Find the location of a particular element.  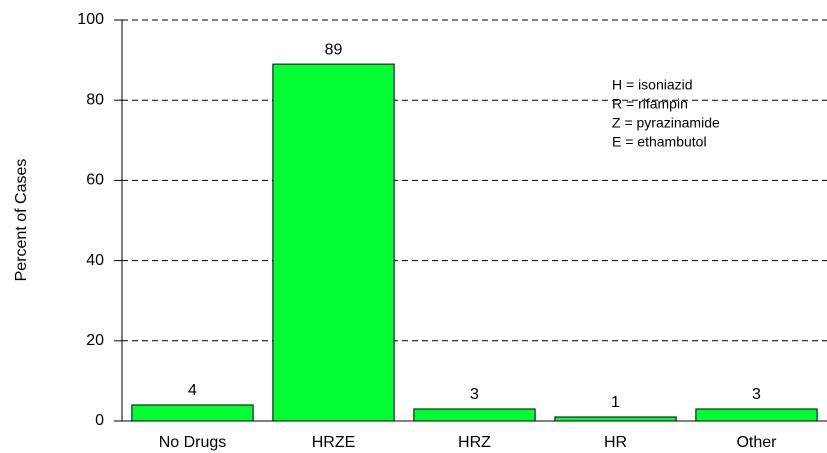

x-tick-label: HRZE is located at coordinates (334, 442).